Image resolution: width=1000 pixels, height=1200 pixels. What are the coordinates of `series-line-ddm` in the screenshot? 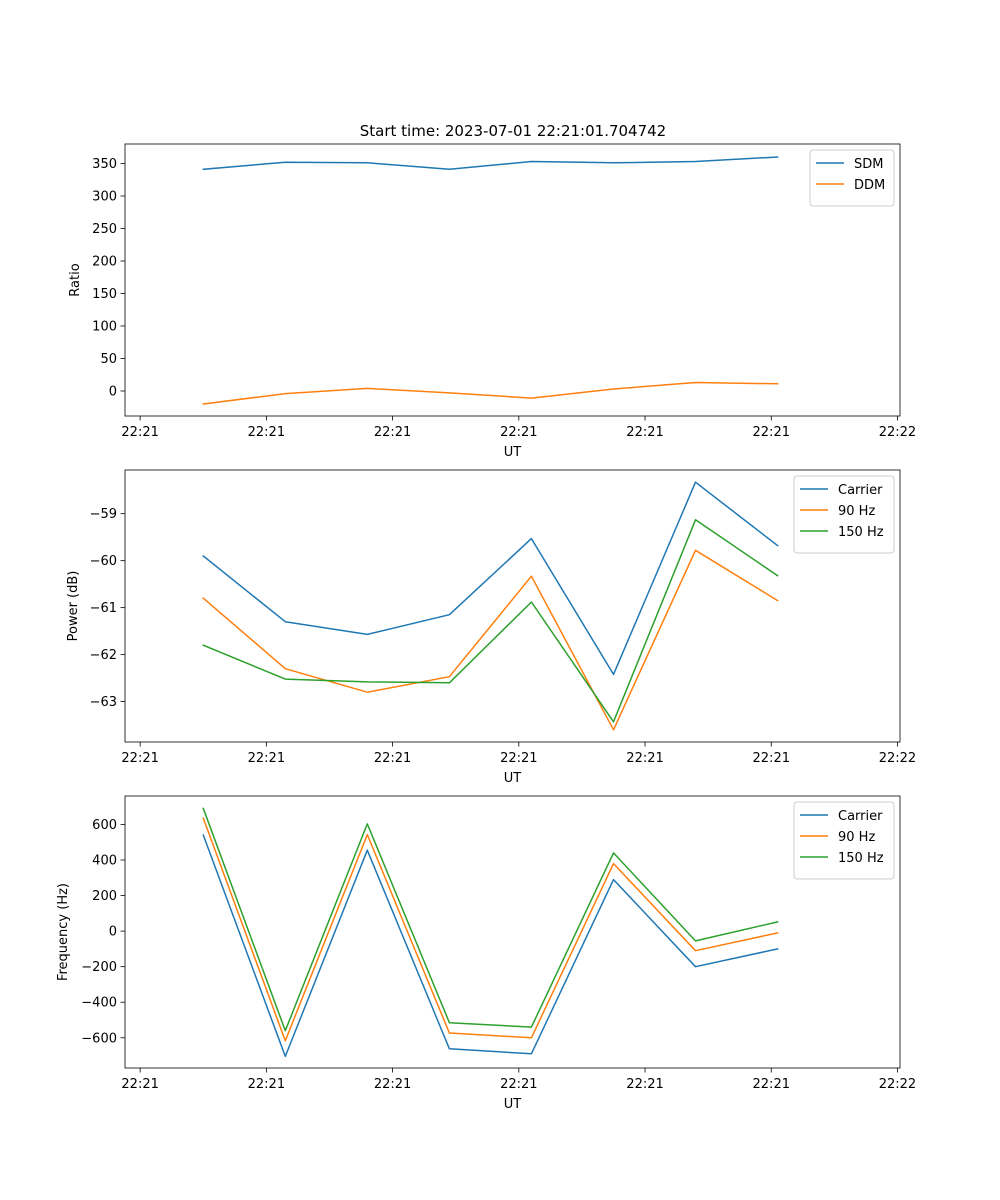 It's located at (490, 393).